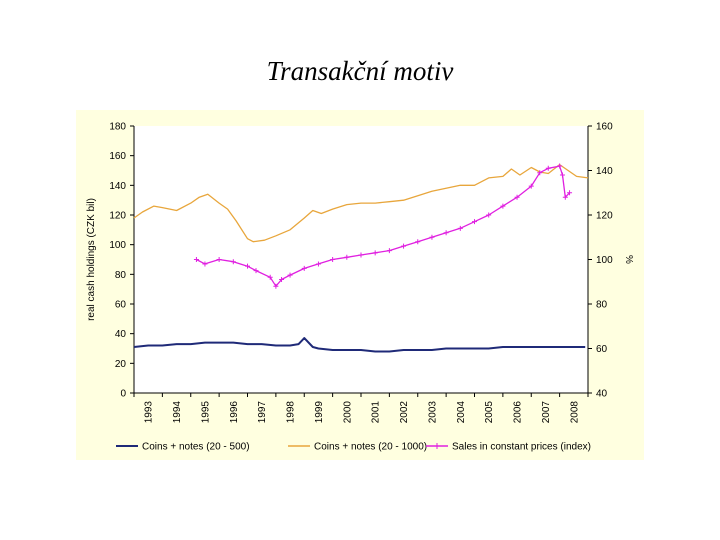 The height and width of the screenshot is (540, 720). I want to click on y-left-tick-label: 40, so click(121, 334).